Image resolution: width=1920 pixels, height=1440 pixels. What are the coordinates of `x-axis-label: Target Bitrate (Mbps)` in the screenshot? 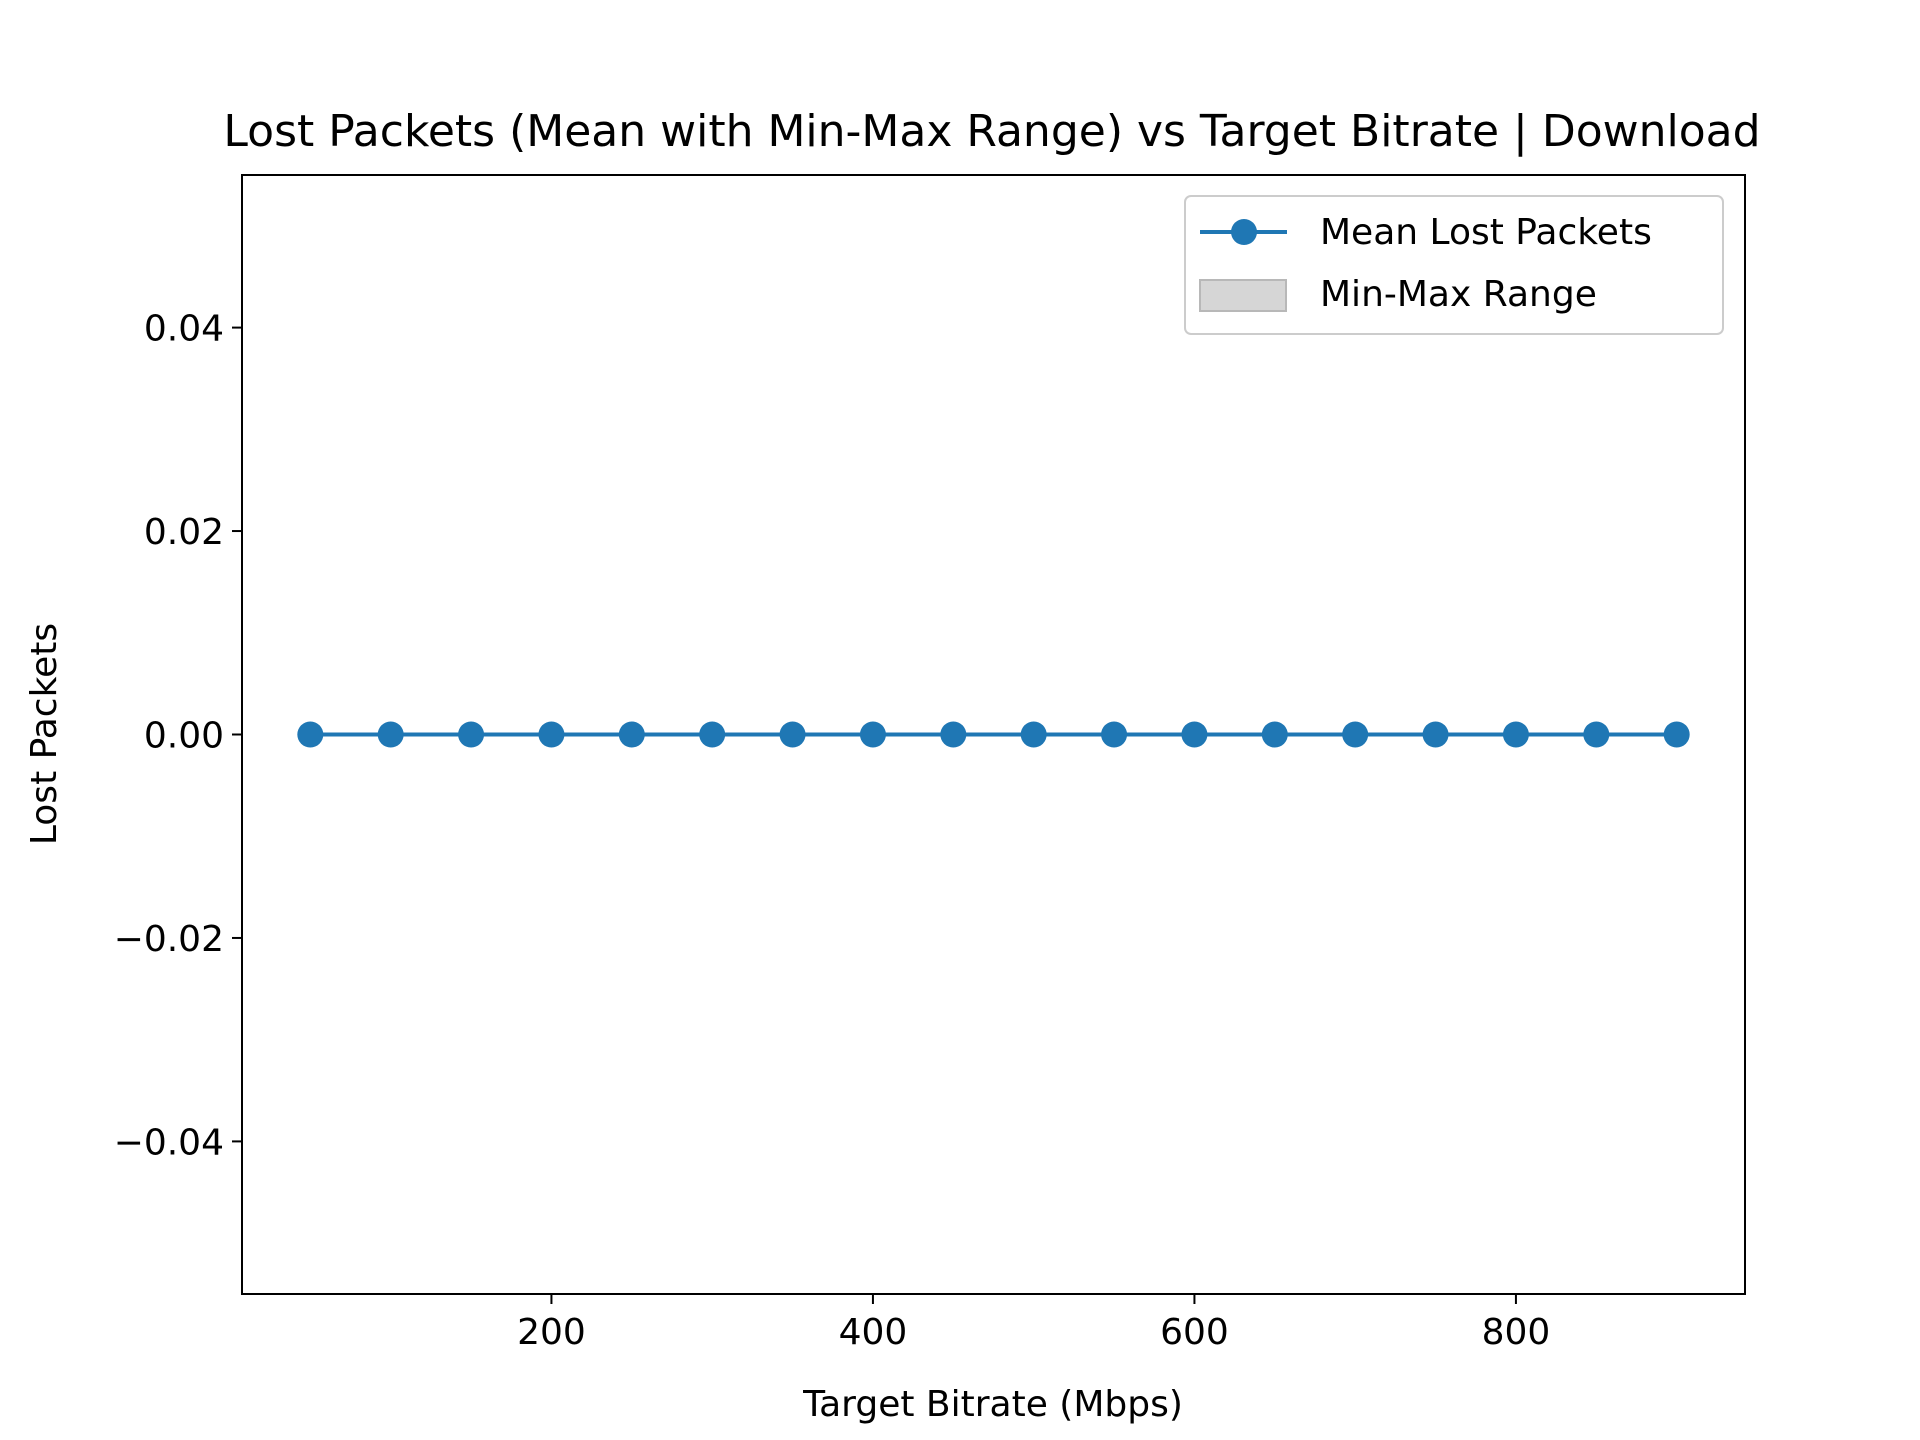 It's located at (992, 1404).